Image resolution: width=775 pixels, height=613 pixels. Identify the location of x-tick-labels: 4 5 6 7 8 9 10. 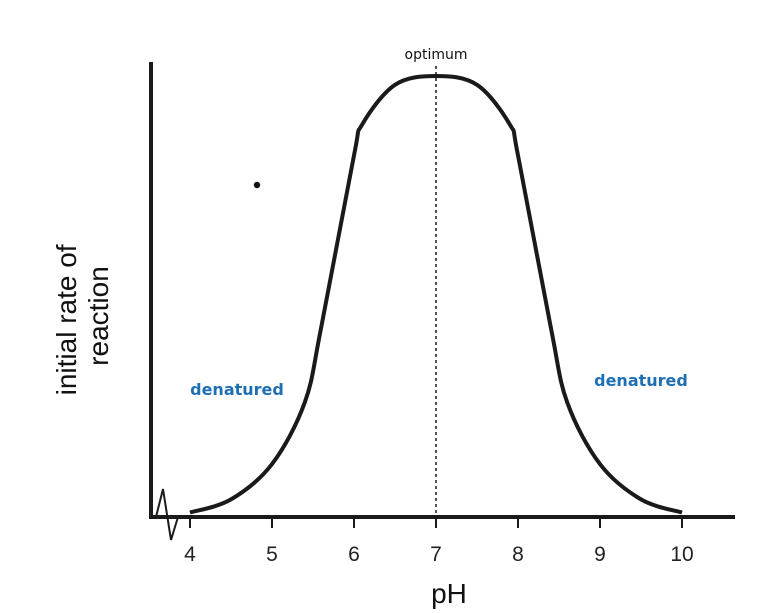
(439, 554).